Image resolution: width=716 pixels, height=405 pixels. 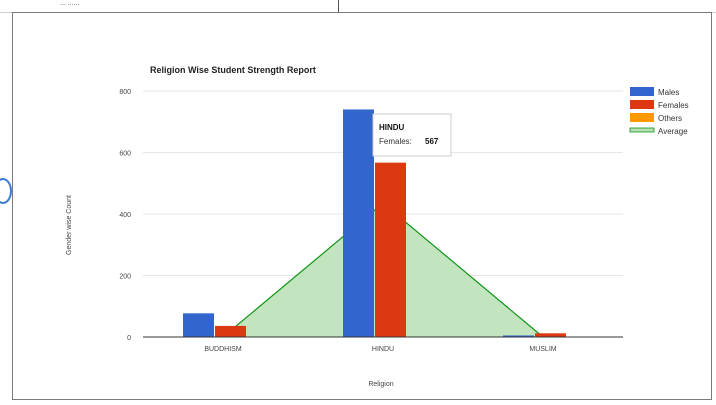 What do you see at coordinates (125, 92) in the screenshot?
I see `y-tick-label: 800` at bounding box center [125, 92].